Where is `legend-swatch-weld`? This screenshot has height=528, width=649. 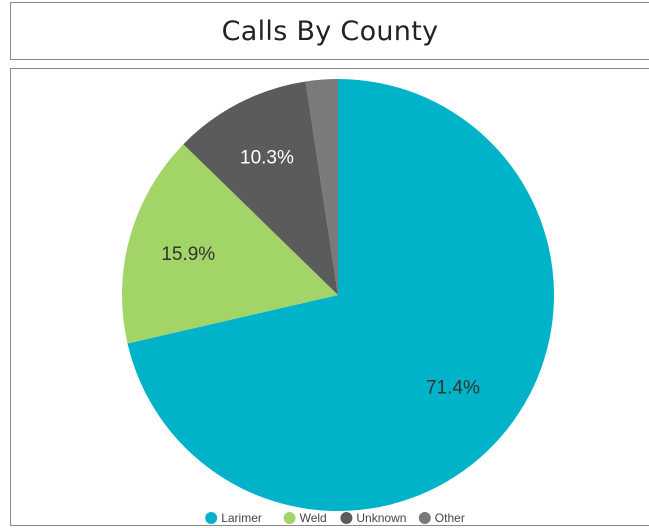 legend-swatch-weld is located at coordinates (289, 518).